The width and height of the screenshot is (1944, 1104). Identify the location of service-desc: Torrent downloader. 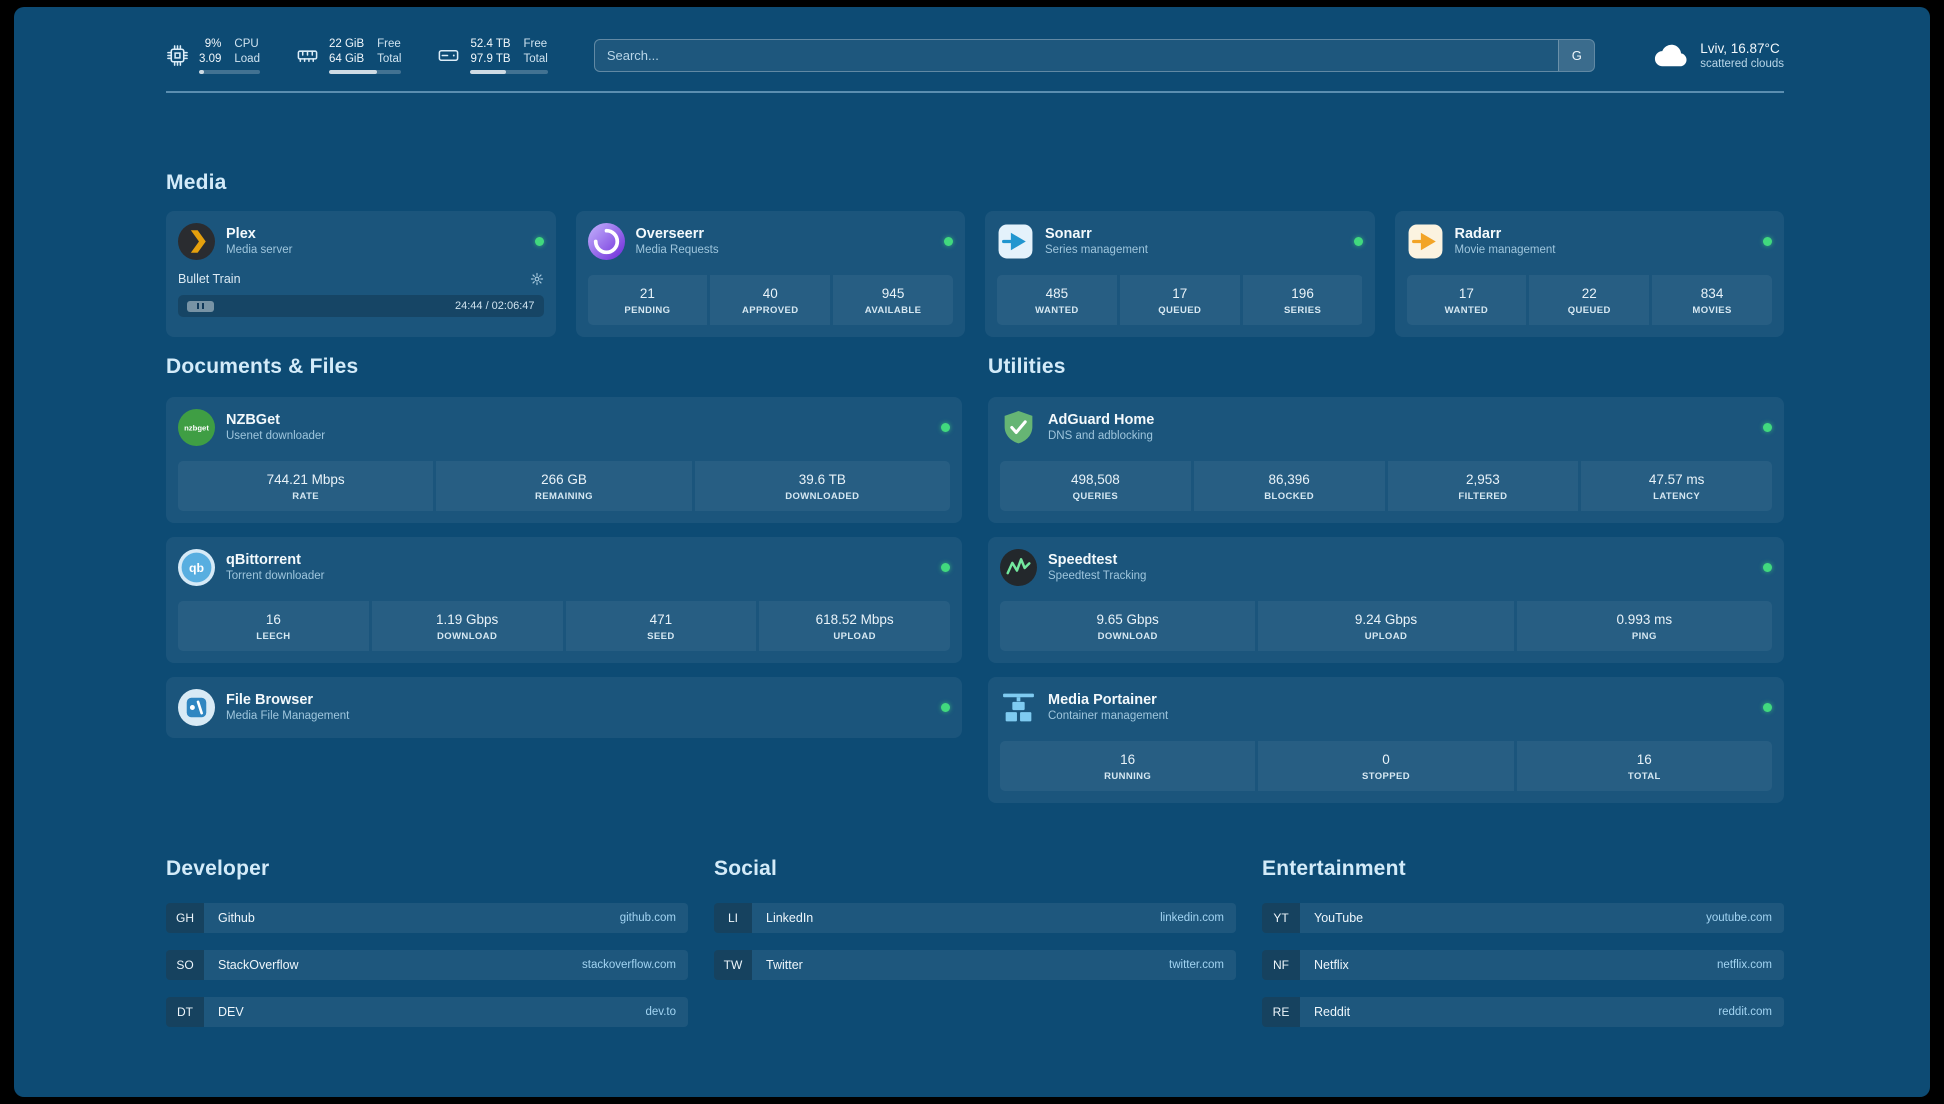
(275, 576).